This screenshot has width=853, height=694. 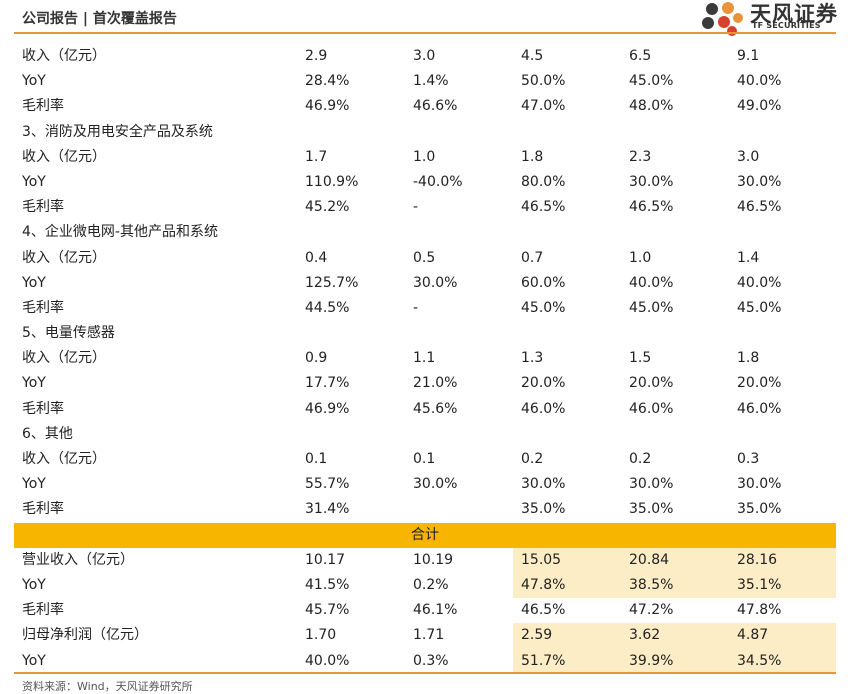 What do you see at coordinates (85, 635) in the screenshot?
I see `row-label: 归母净利润（亿元）` at bounding box center [85, 635].